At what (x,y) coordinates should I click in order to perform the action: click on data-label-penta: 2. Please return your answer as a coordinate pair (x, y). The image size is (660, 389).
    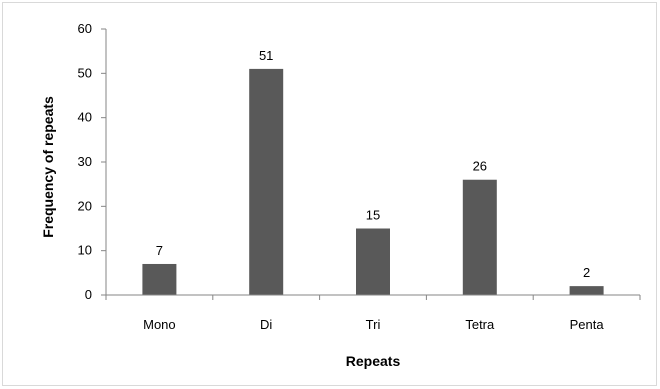
    Looking at the image, I should click on (586, 272).